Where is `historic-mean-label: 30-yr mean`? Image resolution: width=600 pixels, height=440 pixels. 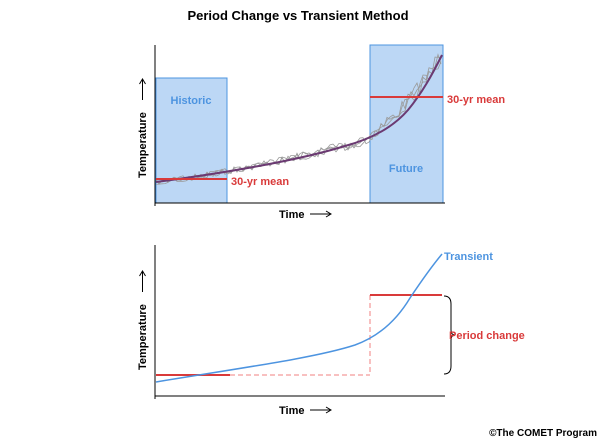 historic-mean-label: 30-yr mean is located at coordinates (260, 182).